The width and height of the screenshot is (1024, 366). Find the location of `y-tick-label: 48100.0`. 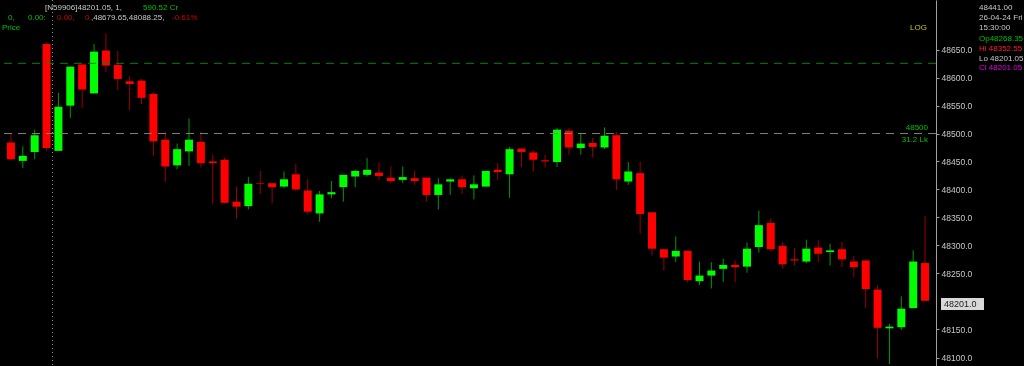

y-tick-label: 48100.0 is located at coordinates (957, 358).